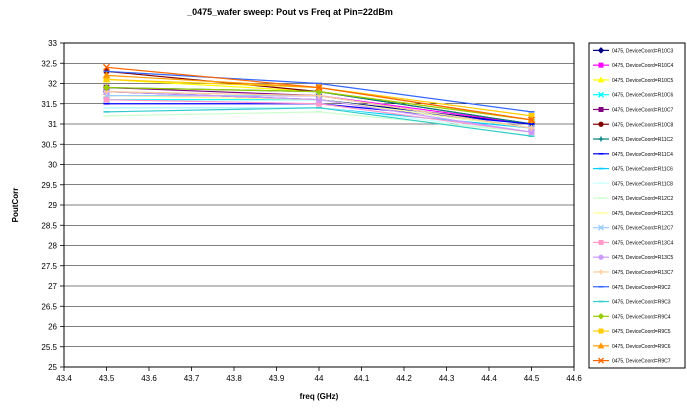  I want to click on legend-entry: 0475, DeviceCoord=R9C6, so click(632, 346).